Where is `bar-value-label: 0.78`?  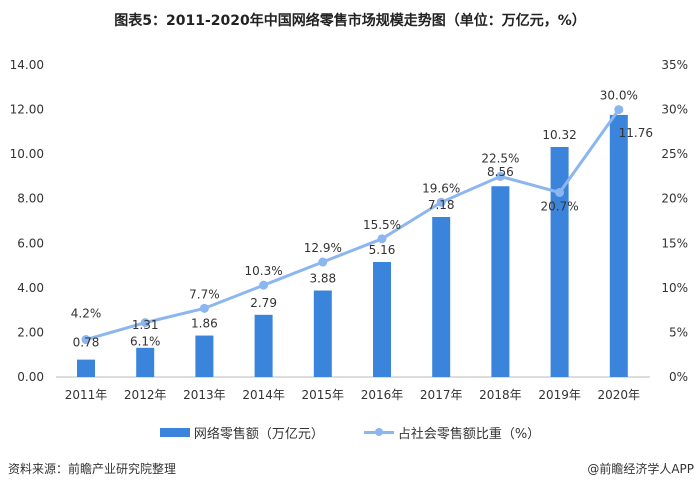
bar-value-label: 0.78 is located at coordinates (86, 343).